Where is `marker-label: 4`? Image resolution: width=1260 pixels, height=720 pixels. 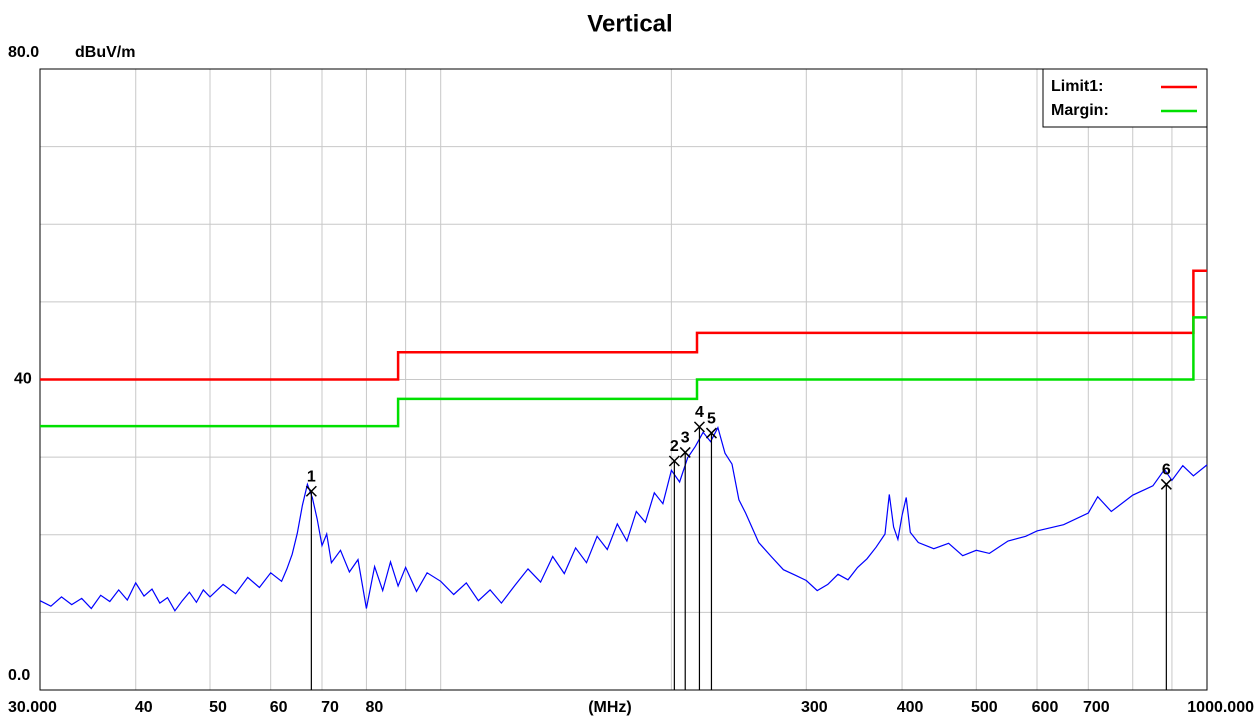 marker-label: 4 is located at coordinates (699, 412).